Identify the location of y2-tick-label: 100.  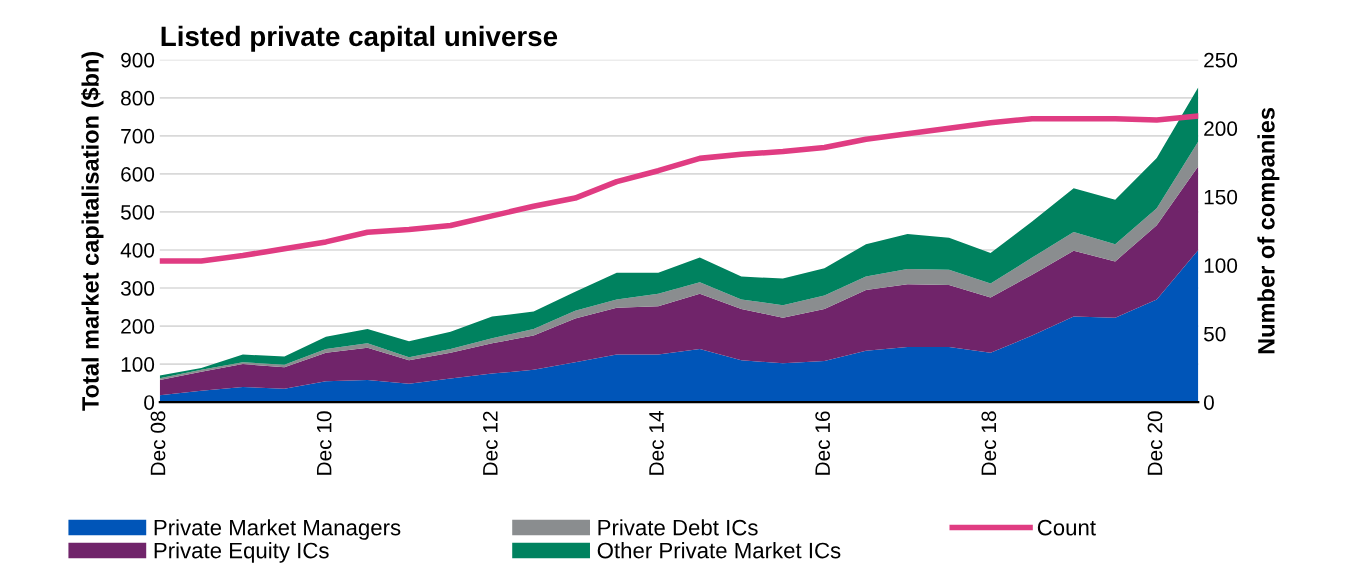
(1221, 265).